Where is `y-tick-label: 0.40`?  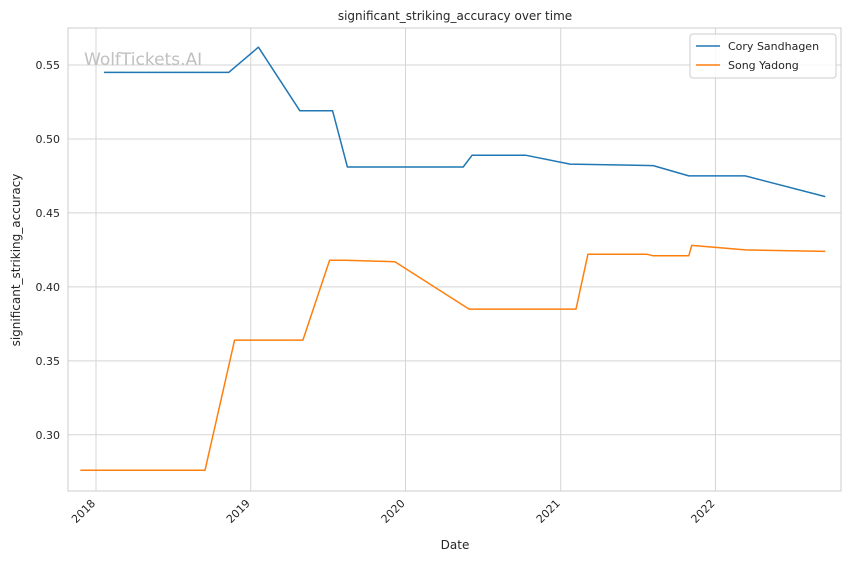 y-tick-label: 0.40 is located at coordinates (48, 287).